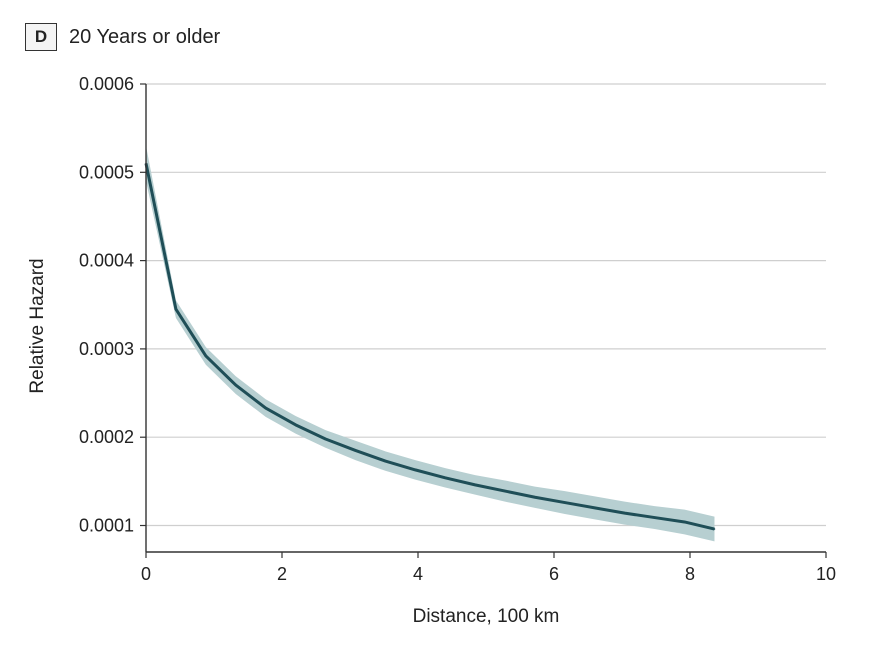 This screenshot has height=648, width=869. Describe the element at coordinates (418, 574) in the screenshot. I see `x-tick-label: 4` at that location.